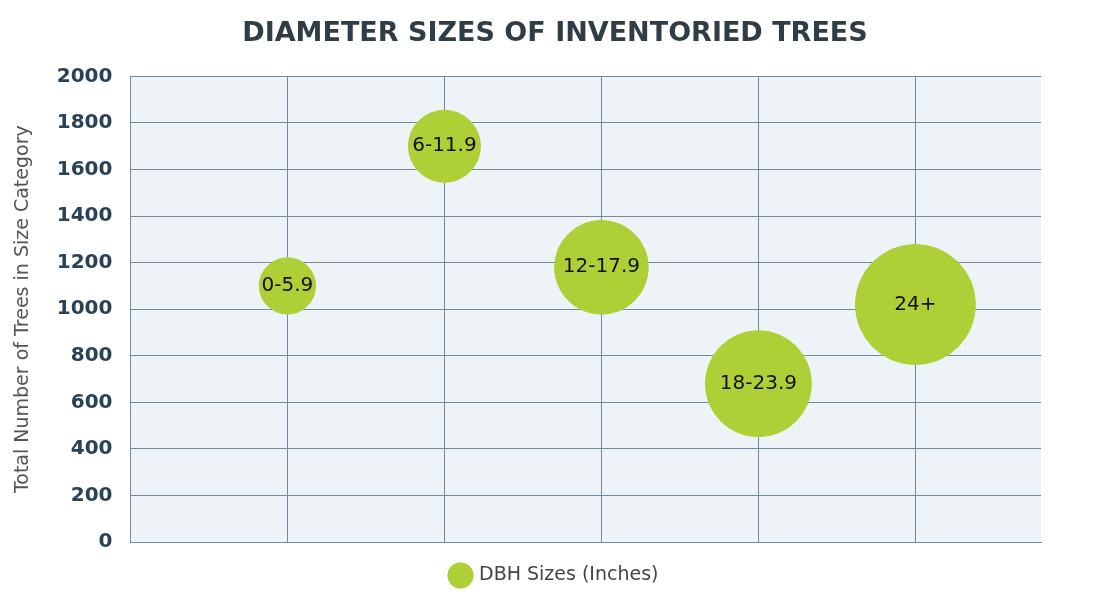 The height and width of the screenshot is (611, 1110). Describe the element at coordinates (444, 144) in the screenshot. I see `data-label: 6-11.9` at that location.